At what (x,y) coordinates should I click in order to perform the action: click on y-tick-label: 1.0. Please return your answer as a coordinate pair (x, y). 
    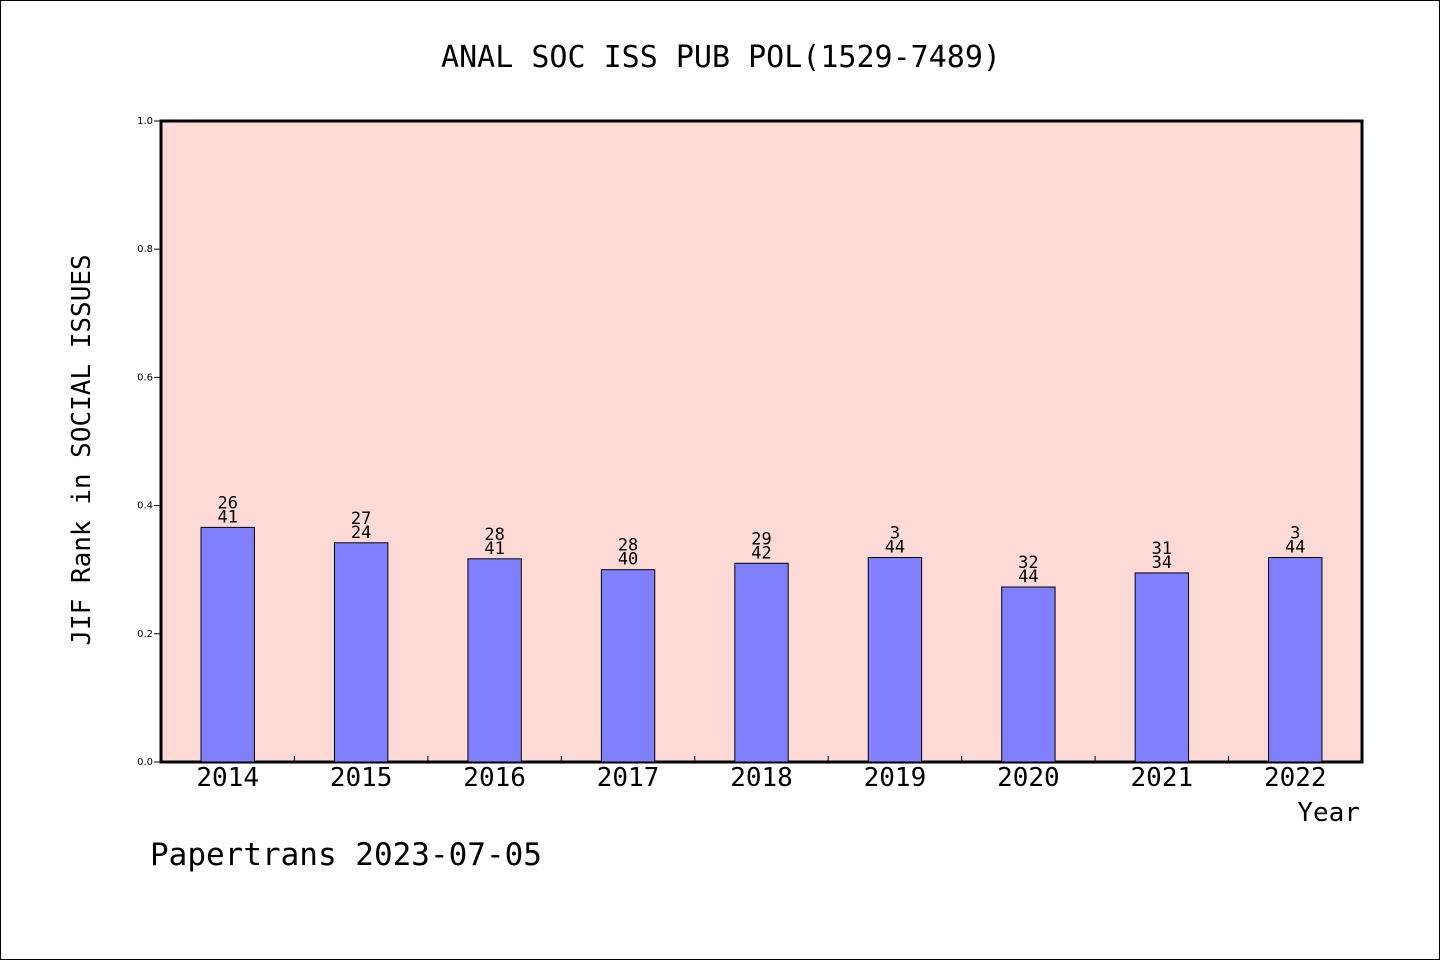
    Looking at the image, I should click on (145, 121).